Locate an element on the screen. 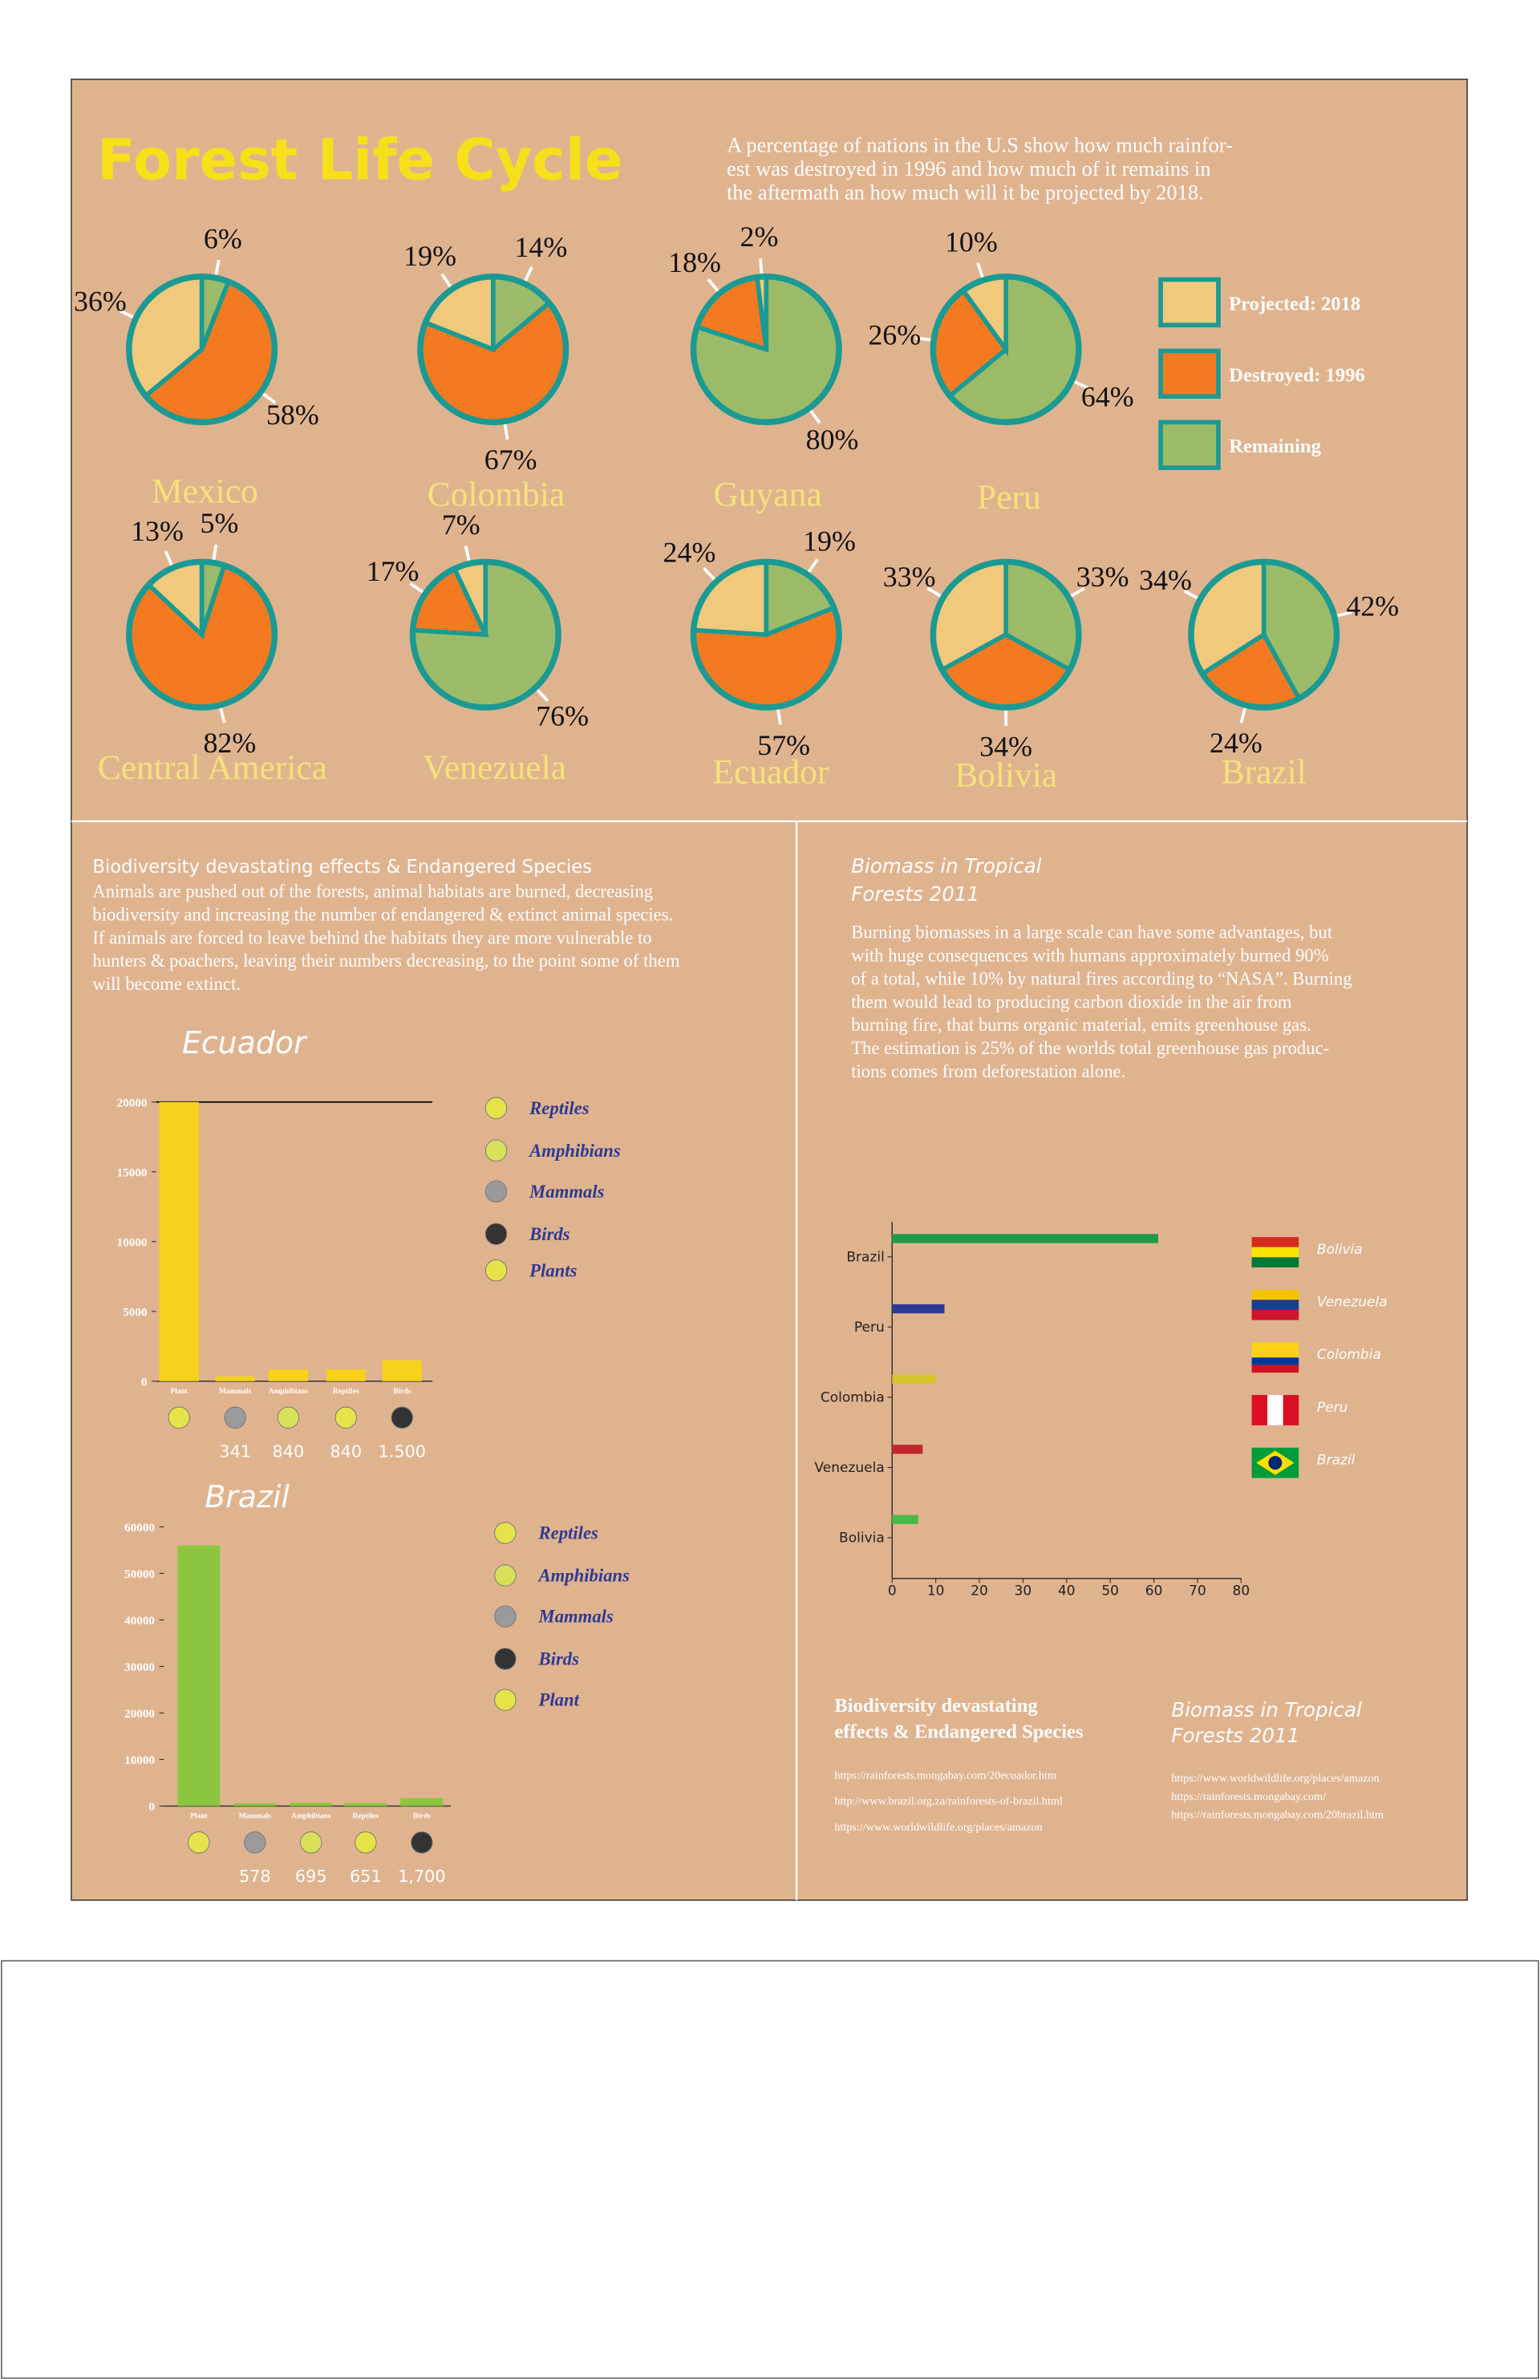  flag-stripe is located at coordinates (1275, 1252).